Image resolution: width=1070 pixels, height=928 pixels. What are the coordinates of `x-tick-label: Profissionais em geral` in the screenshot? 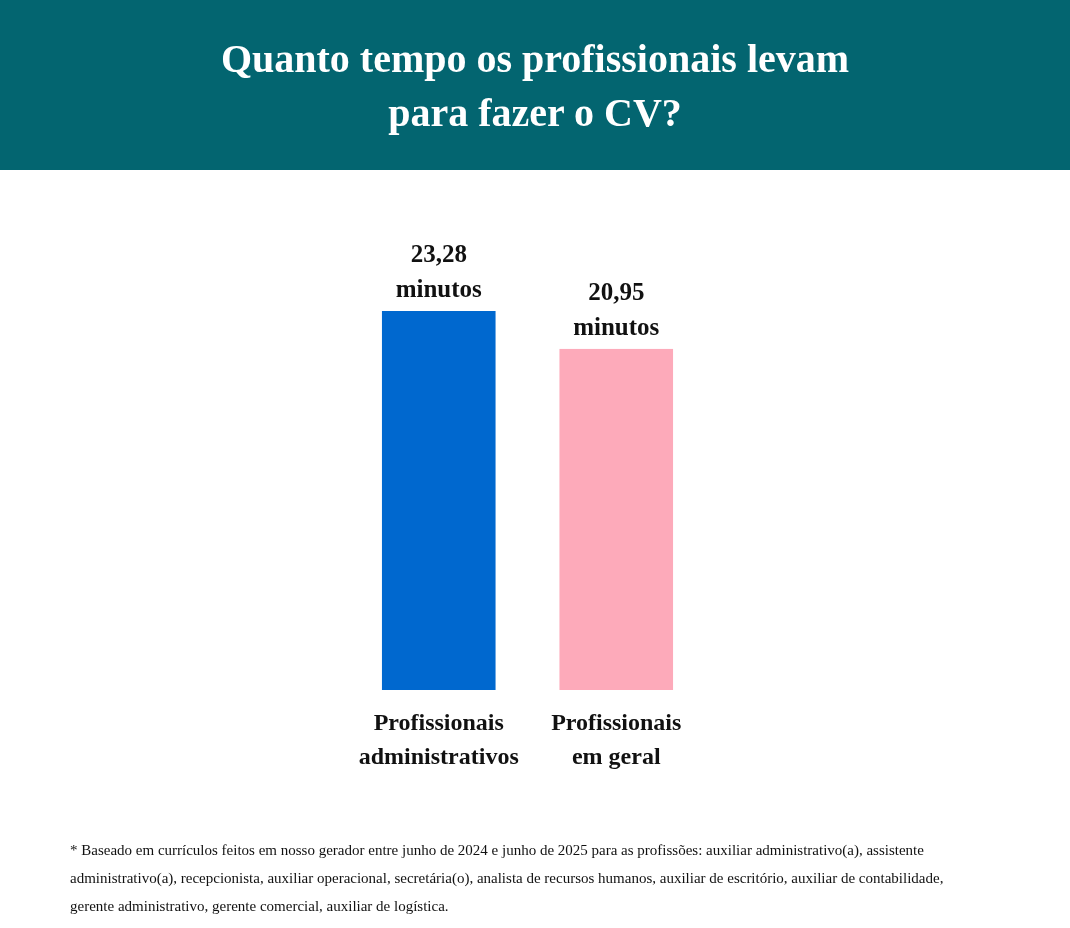 It's located at (616, 739).